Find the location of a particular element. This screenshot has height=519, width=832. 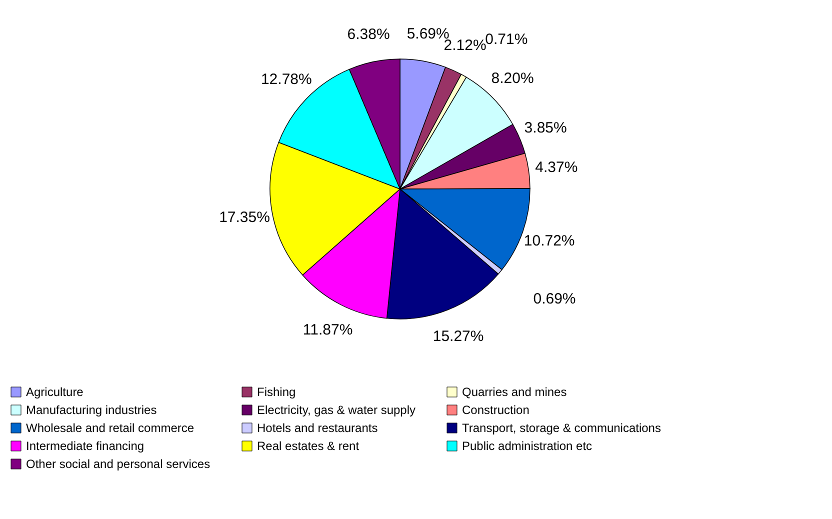

legend-label: Electricity, gas & water supply is located at coordinates (336, 410).